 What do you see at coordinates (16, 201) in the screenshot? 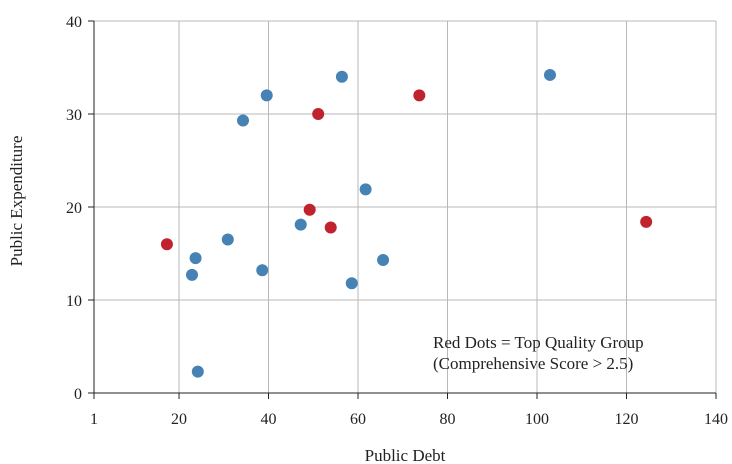
I see `y-axis-title: Public Expenditure` at bounding box center [16, 201].